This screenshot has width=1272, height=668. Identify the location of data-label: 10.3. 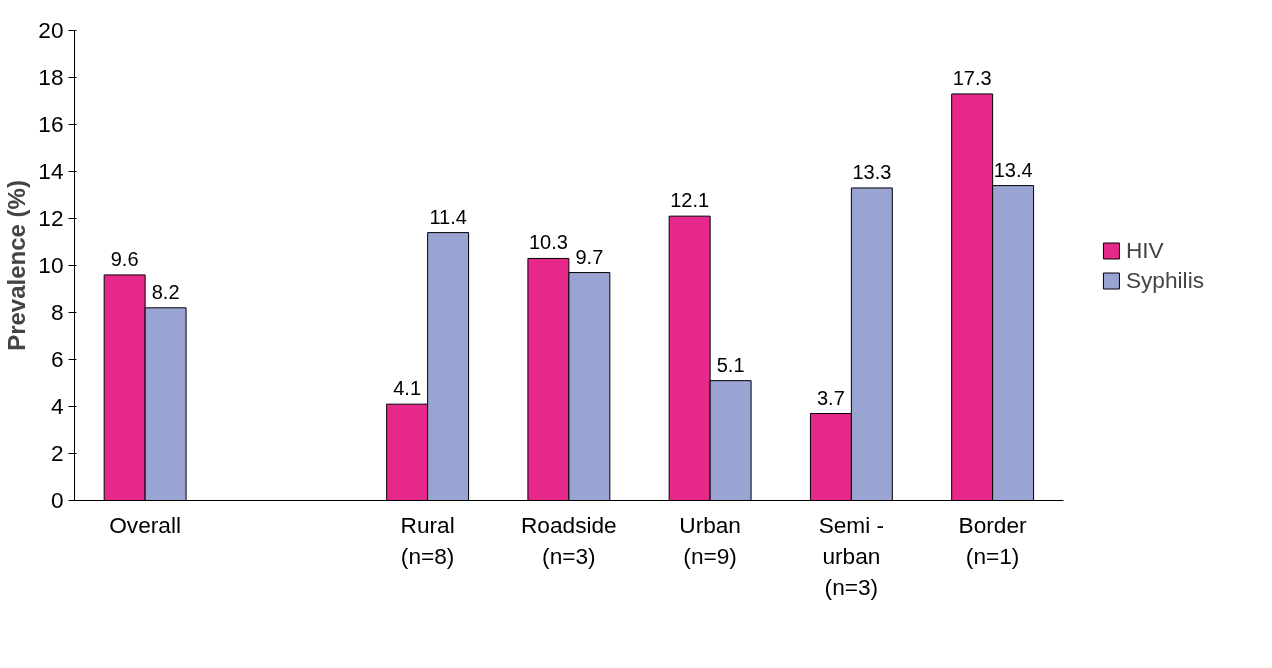
(548, 242).